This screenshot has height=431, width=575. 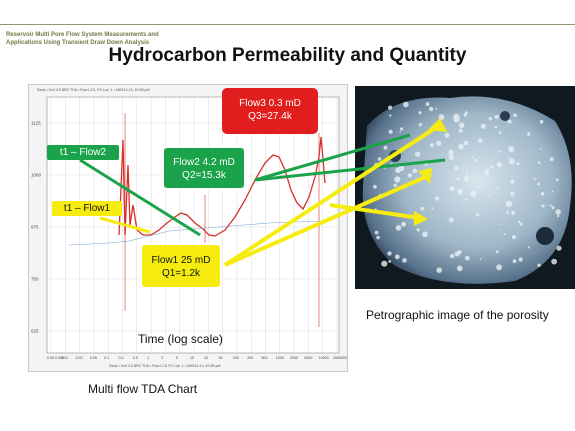 What do you see at coordinates (457, 315) in the screenshot?
I see `photo-caption: Petrographic image of the porosity` at bounding box center [457, 315].